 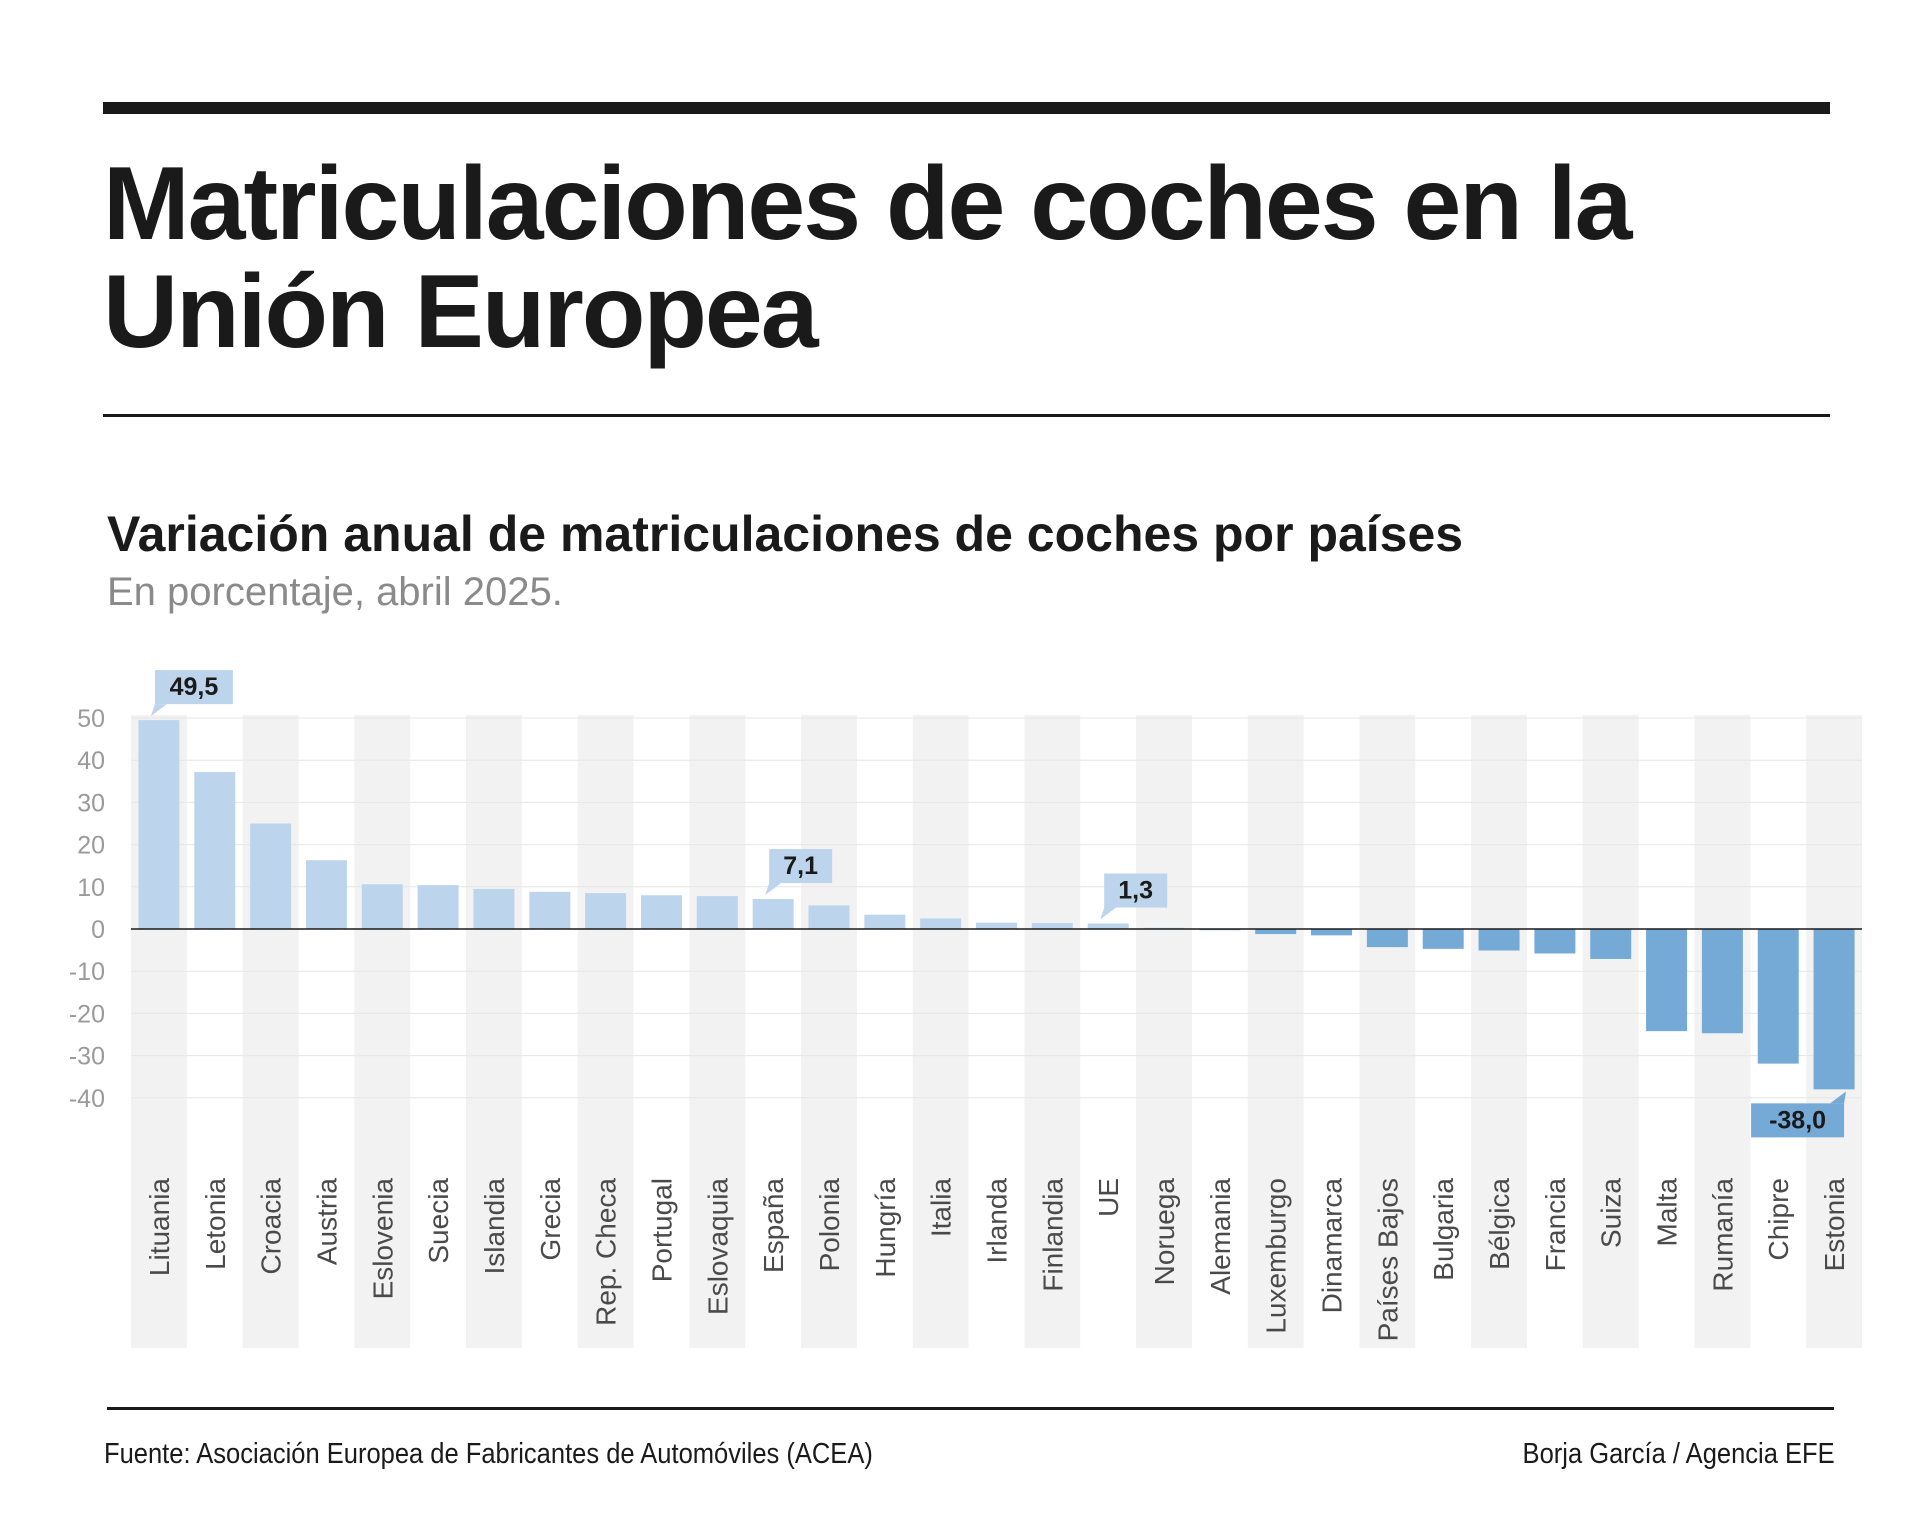 What do you see at coordinates (335, 592) in the screenshot?
I see `chart-subtitle: En porcentaje, abril 2025.` at bounding box center [335, 592].